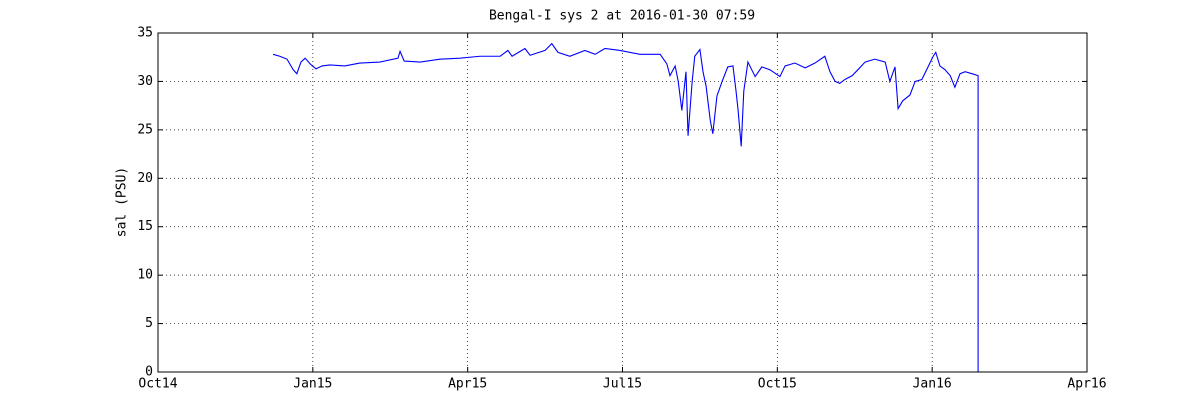 The width and height of the screenshot is (1200, 420). I want to click on chart-title: Bengal-I sys 2 at 2016-01-30 07:59, so click(622, 16).